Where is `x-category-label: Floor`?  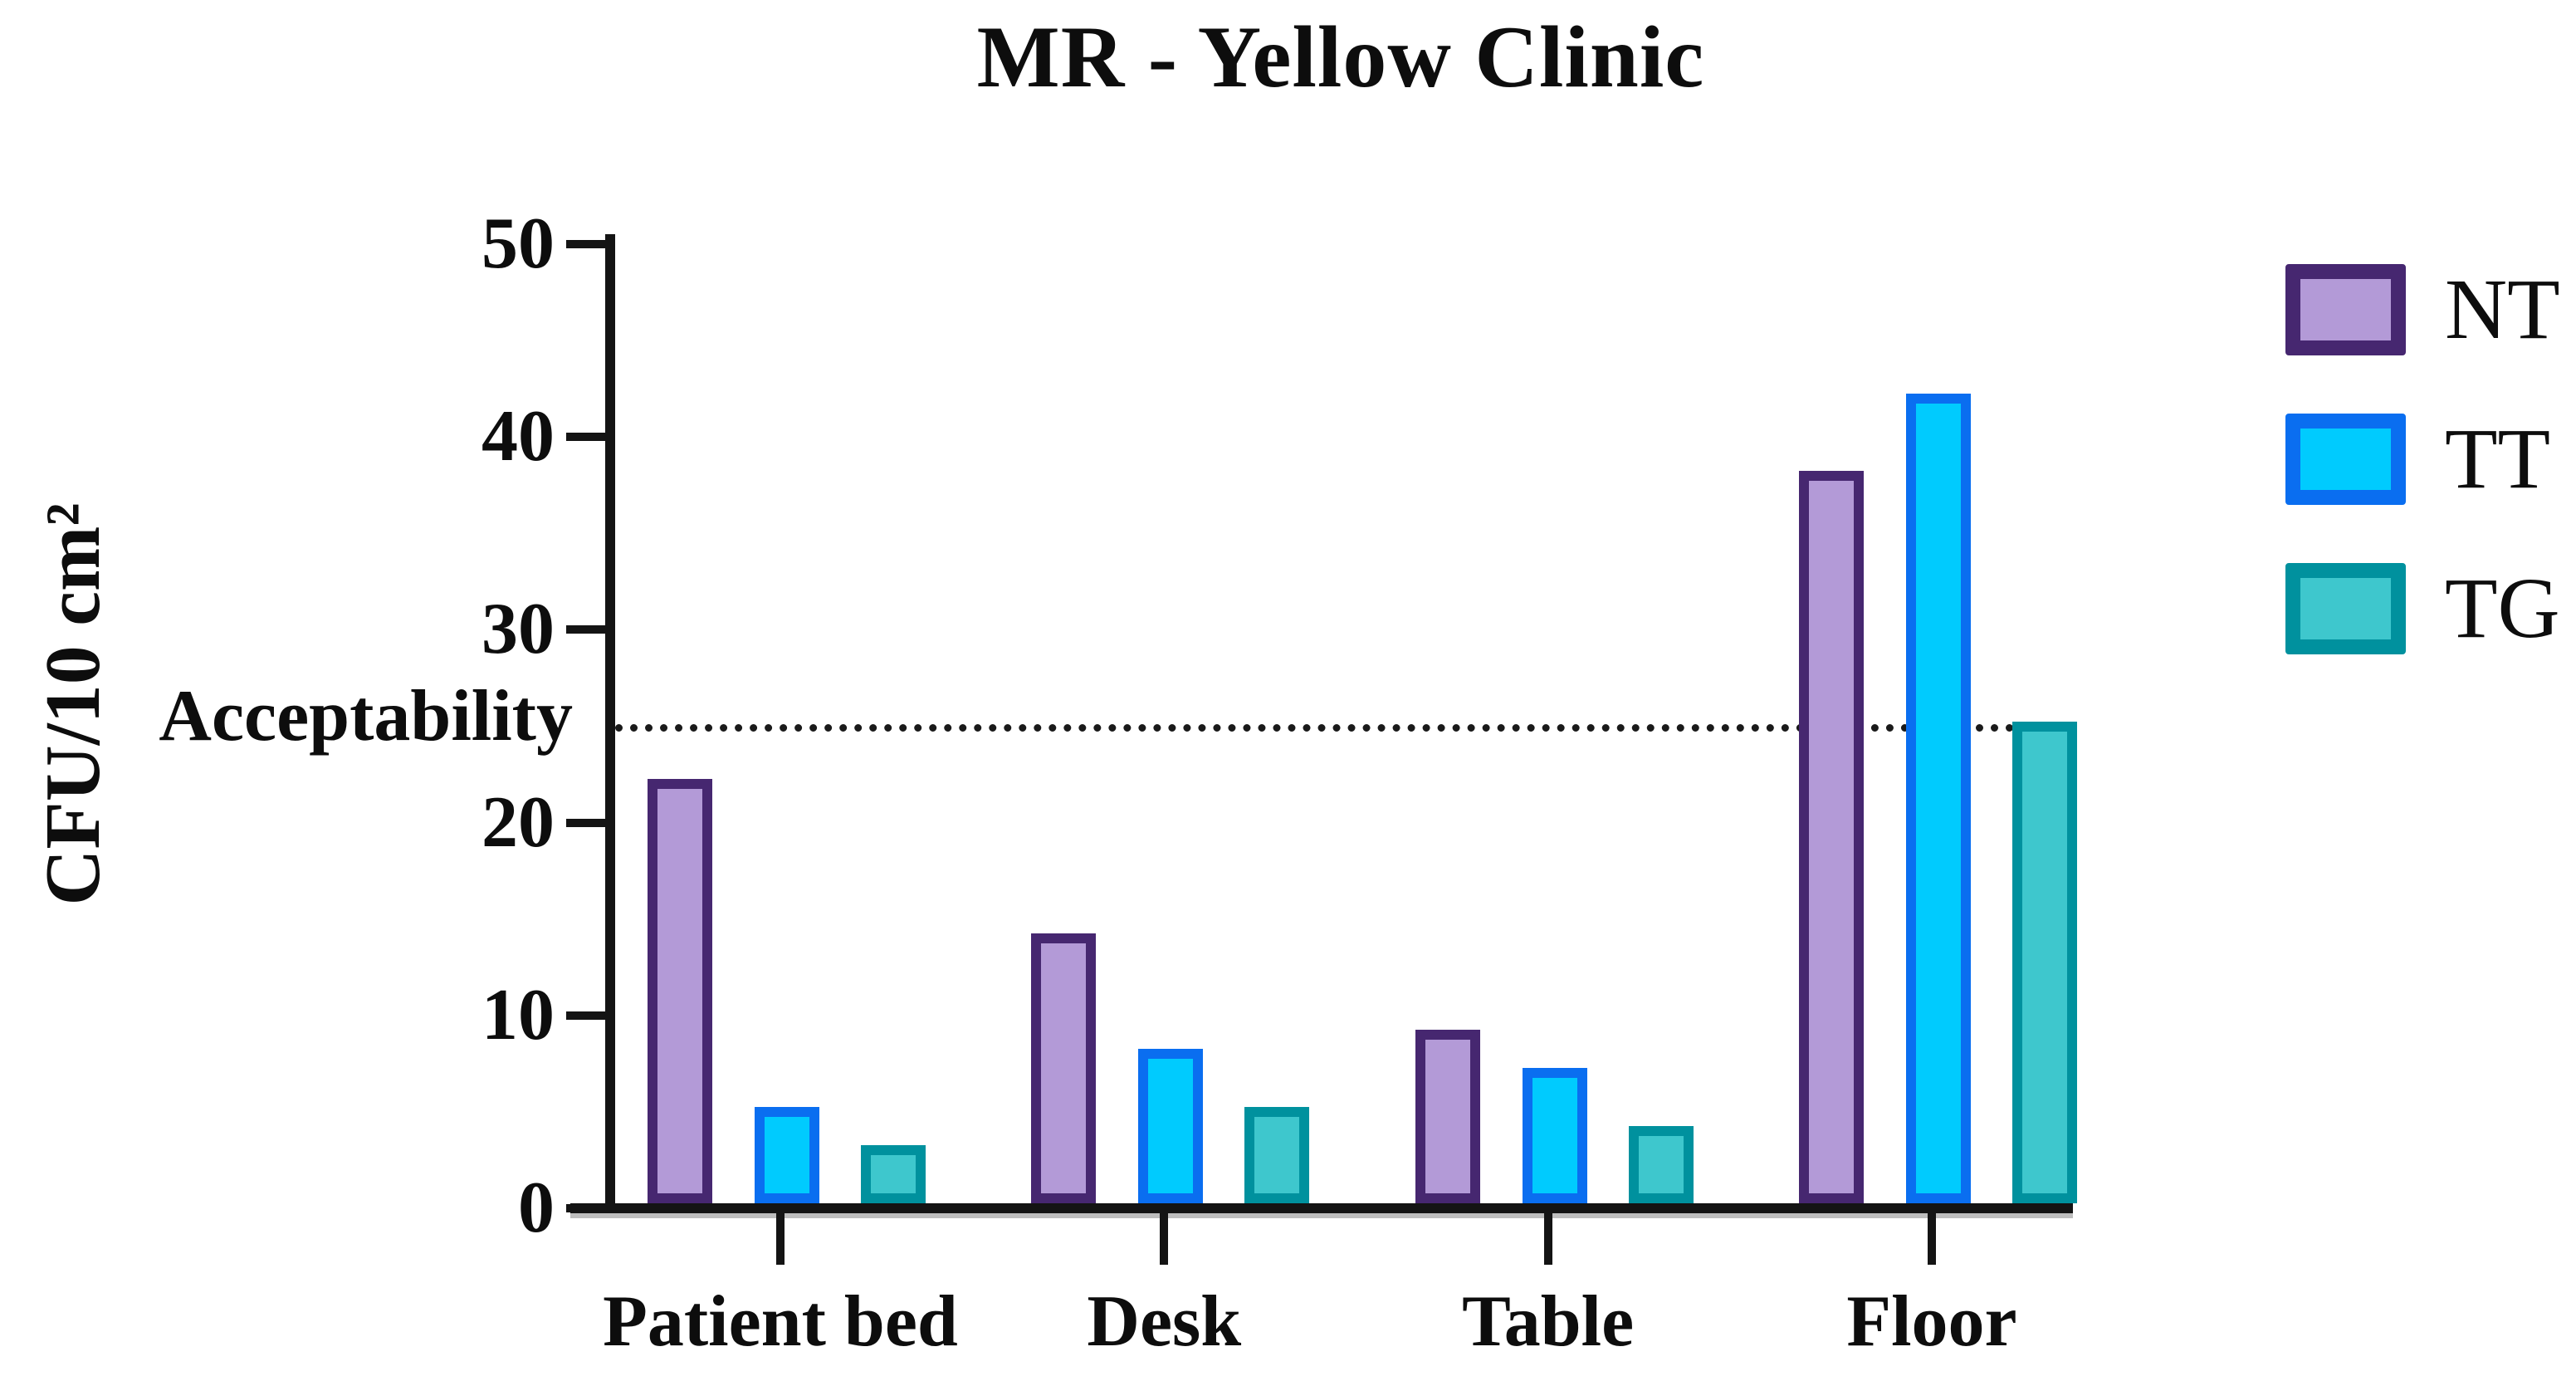
x-category-label: Floor is located at coordinates (1931, 1321).